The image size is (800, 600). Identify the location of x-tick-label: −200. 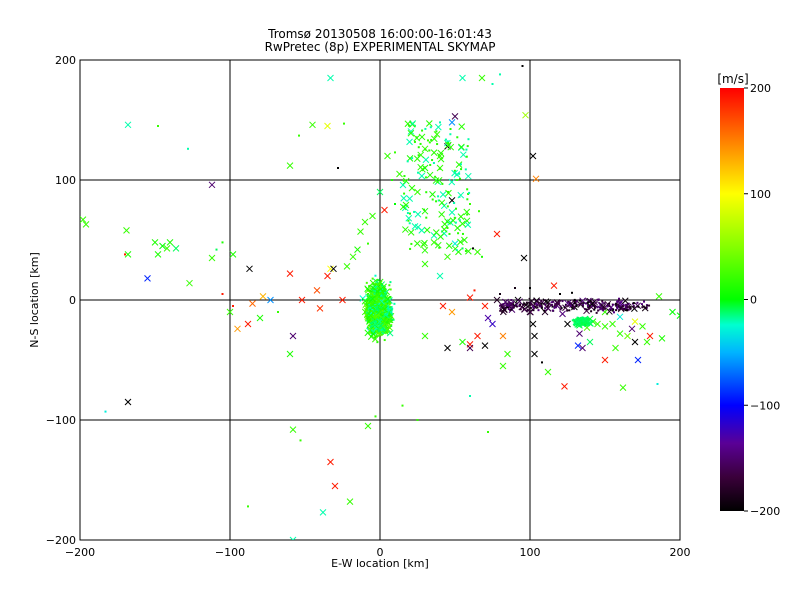
(80, 552).